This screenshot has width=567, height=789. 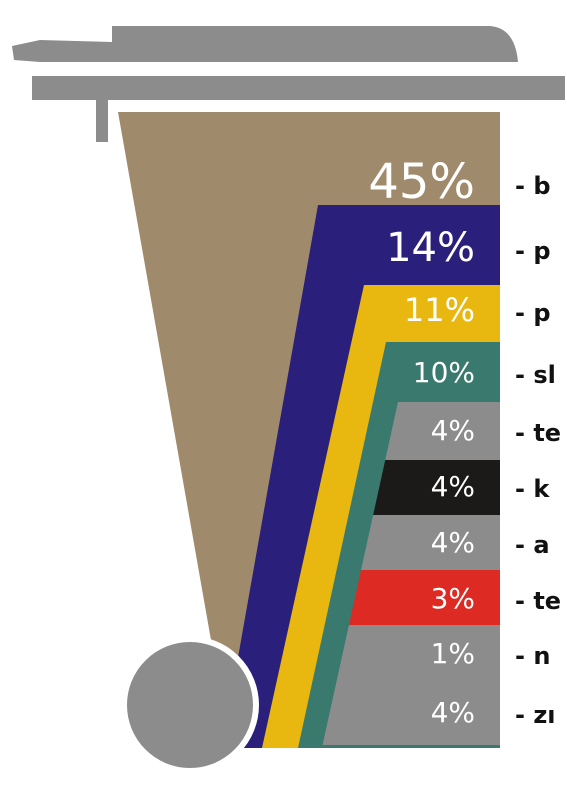 What do you see at coordinates (535, 375) in the screenshot?
I see `category-label: - sl` at bounding box center [535, 375].